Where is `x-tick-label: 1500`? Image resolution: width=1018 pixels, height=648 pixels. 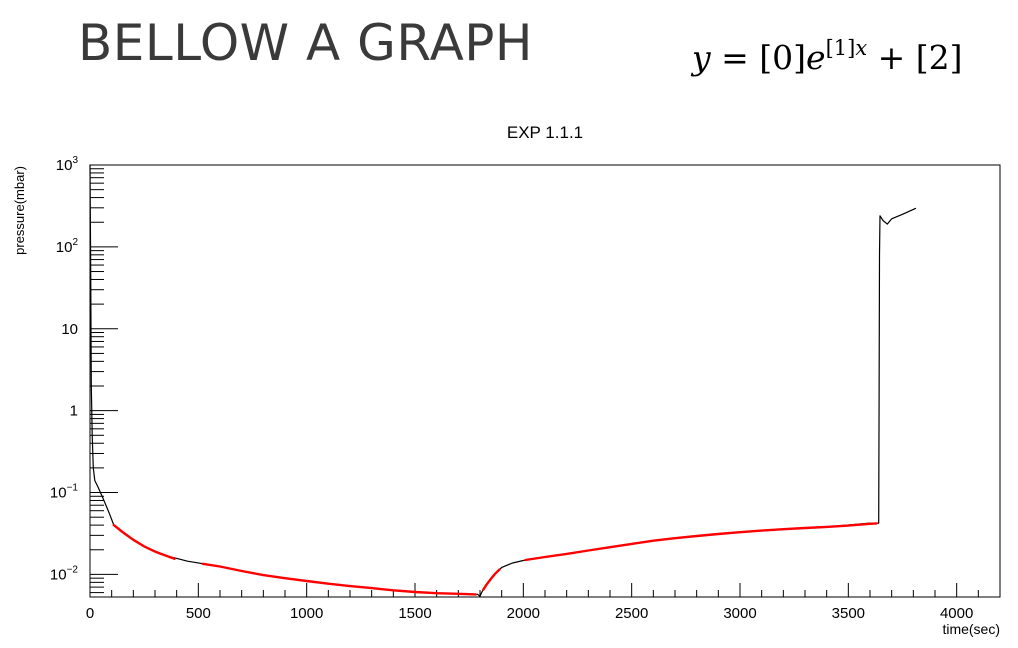
x-tick-label: 1500 is located at coordinates (414, 613).